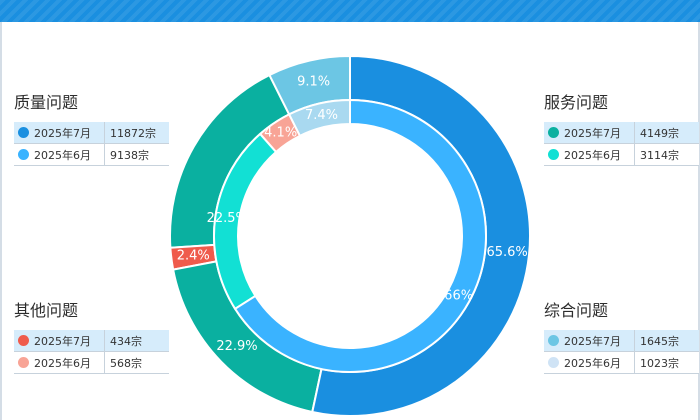 This screenshot has width=700, height=420. I want to click on legend-value: 9138宗, so click(136, 154).